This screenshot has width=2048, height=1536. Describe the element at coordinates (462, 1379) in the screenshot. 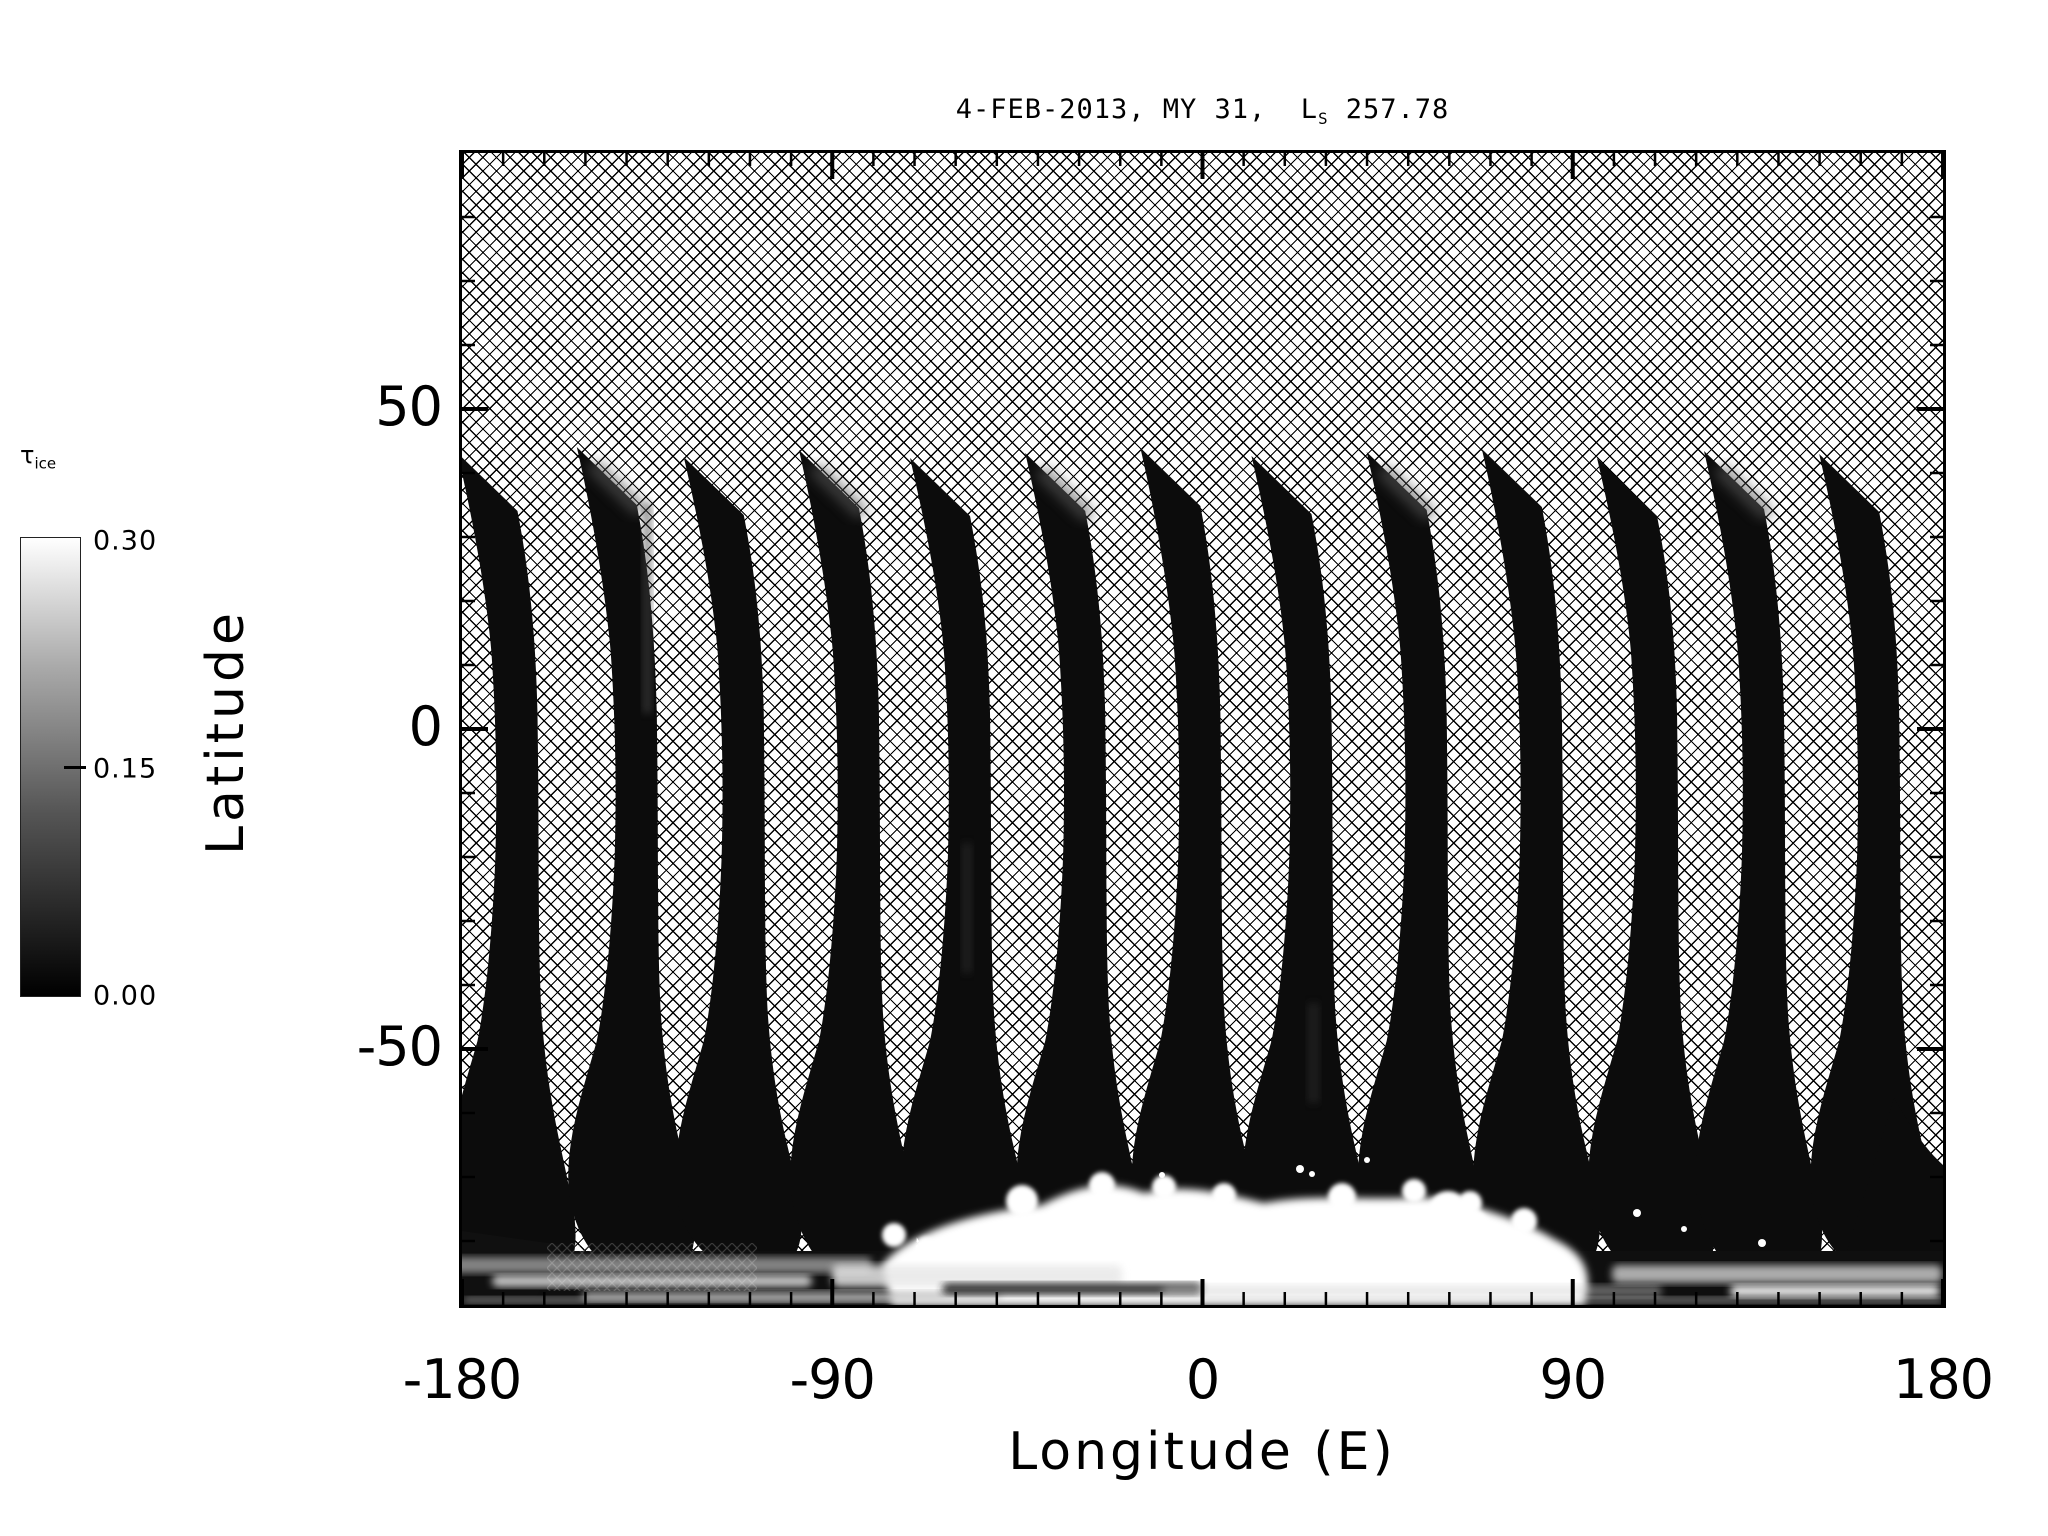

I see `x-tick-label--180: -180` at that location.